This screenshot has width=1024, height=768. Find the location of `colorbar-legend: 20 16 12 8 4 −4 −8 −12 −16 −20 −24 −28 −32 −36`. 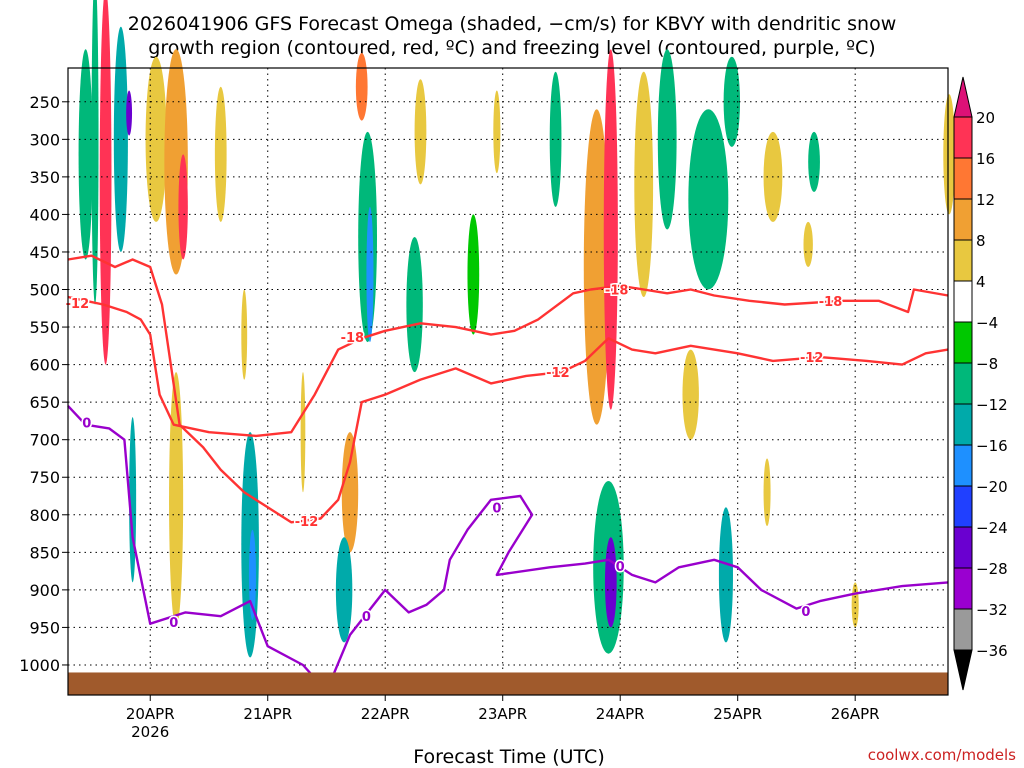

colorbar-legend: 20 16 12 8 4 −4 −8 −12 −16 −20 −24 −28 −32 −36 is located at coordinates (980, 383).